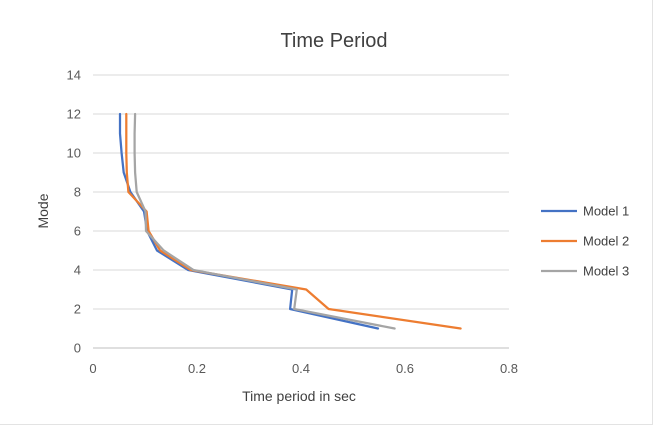 The width and height of the screenshot is (653, 425). Describe the element at coordinates (606, 211) in the screenshot. I see `legend-label-model-1: Model 1` at that location.